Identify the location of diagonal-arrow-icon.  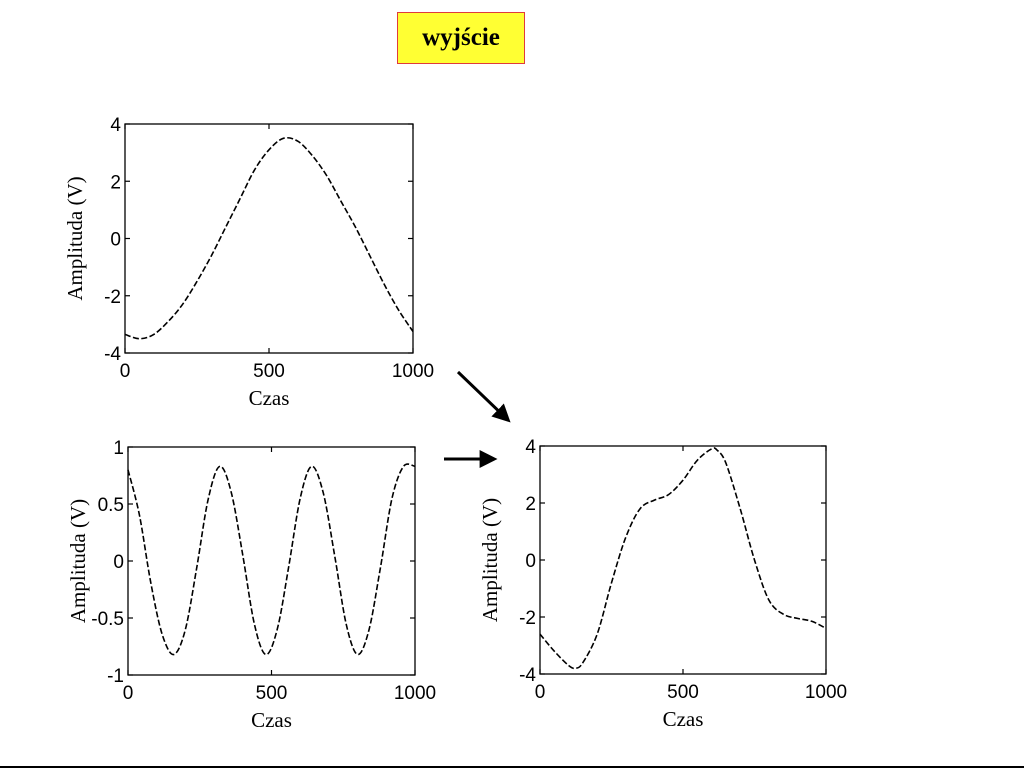
(483, 396).